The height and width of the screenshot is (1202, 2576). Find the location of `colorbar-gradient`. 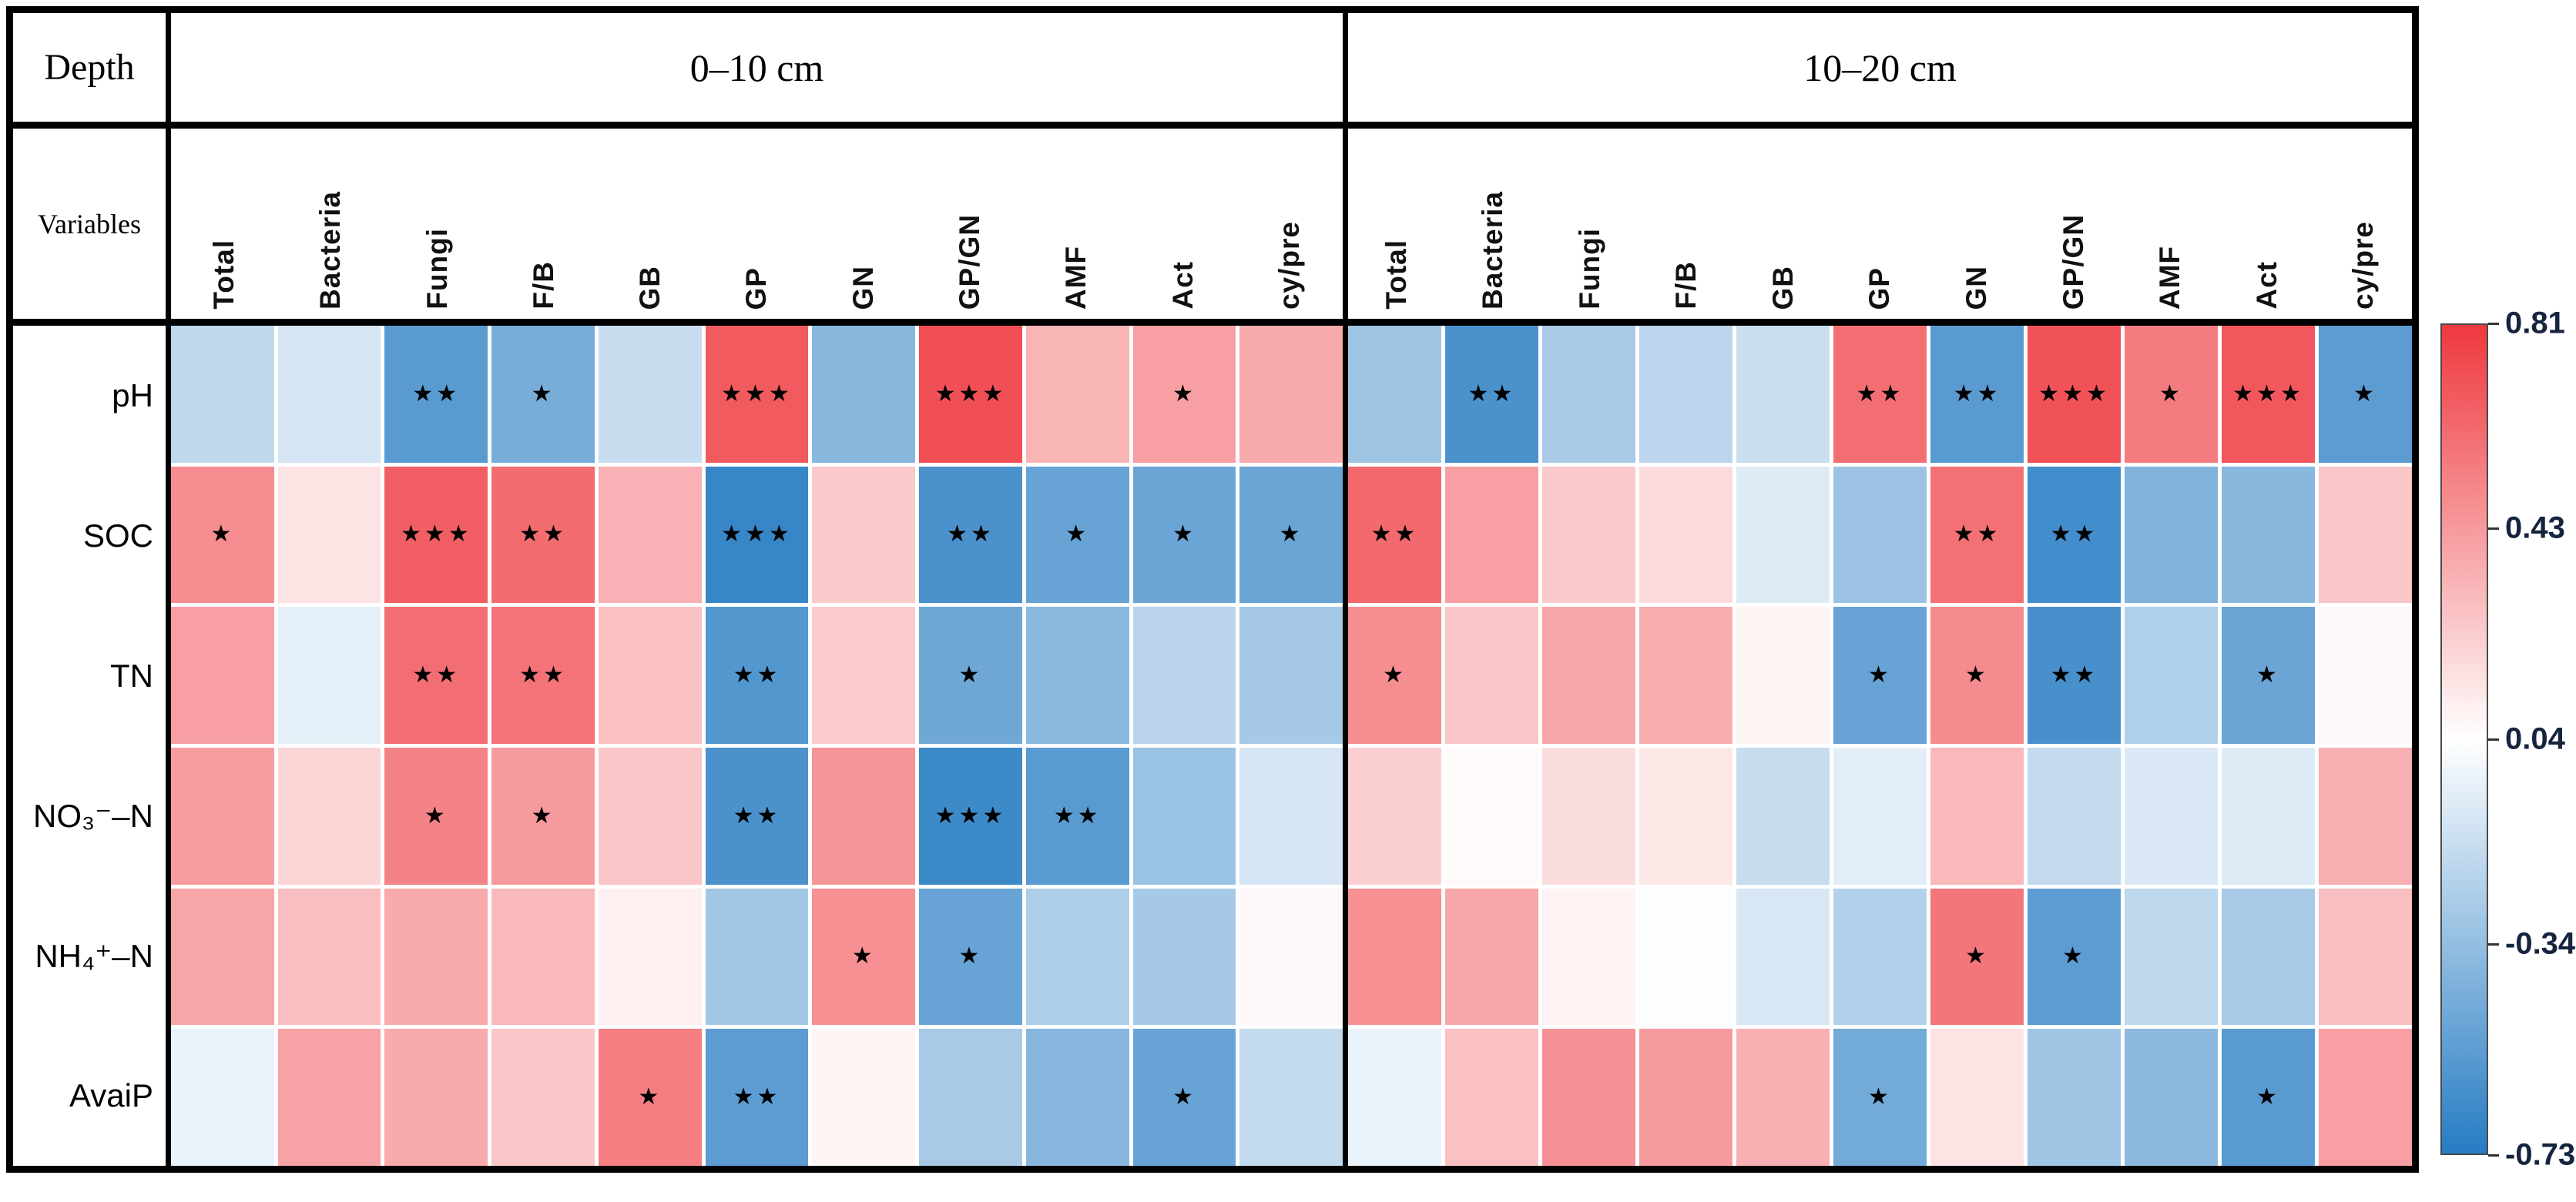

colorbar-gradient is located at coordinates (2464, 739).